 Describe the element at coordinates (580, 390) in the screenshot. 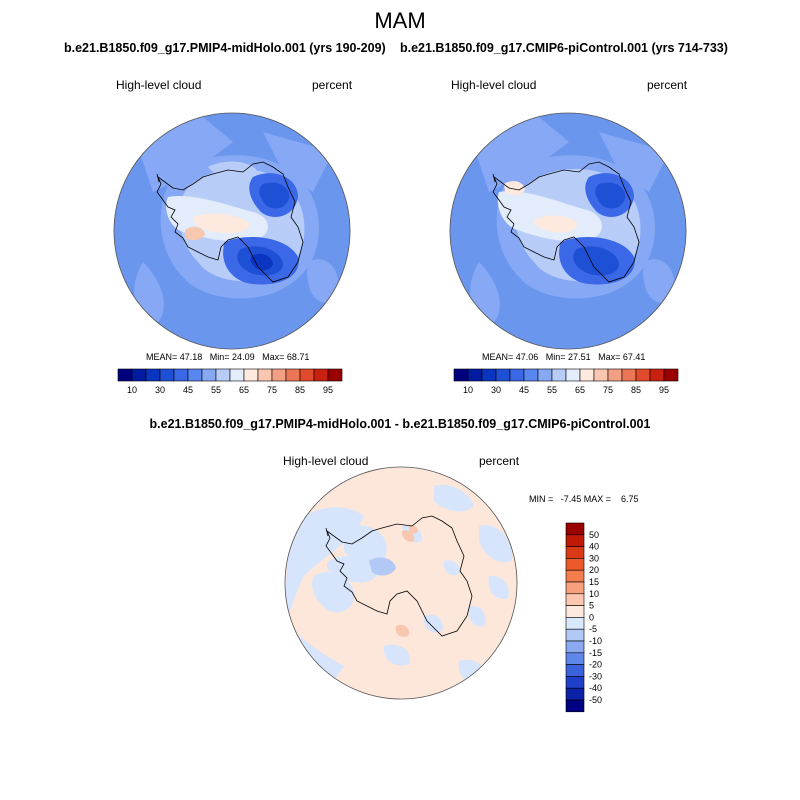

I see `right-colorbar-tick-label: 65` at that location.